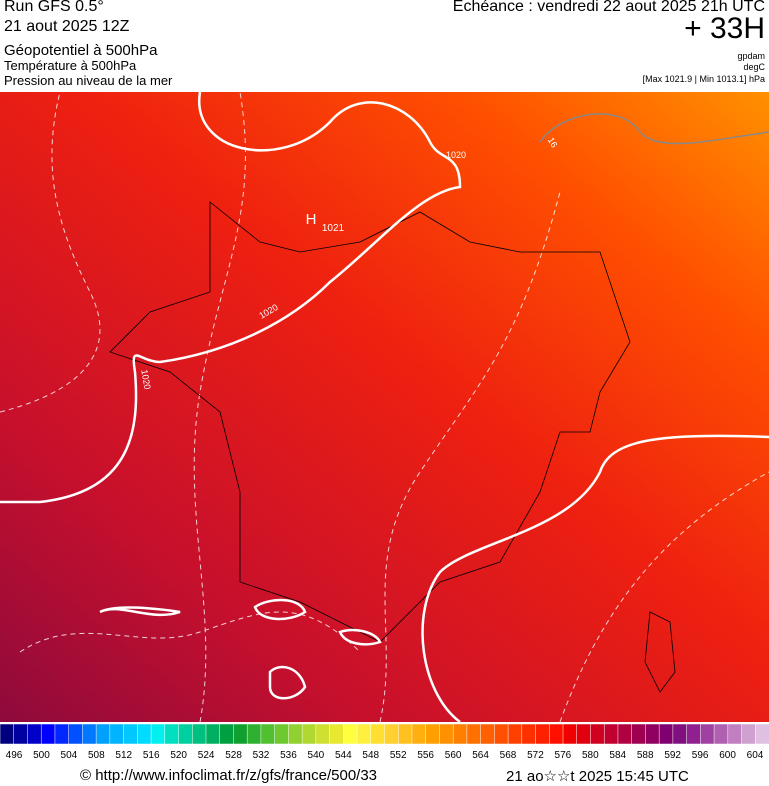 The height and width of the screenshot is (786, 769). Describe the element at coordinates (453, 755) in the screenshot. I see `legend-label: 560` at that location.